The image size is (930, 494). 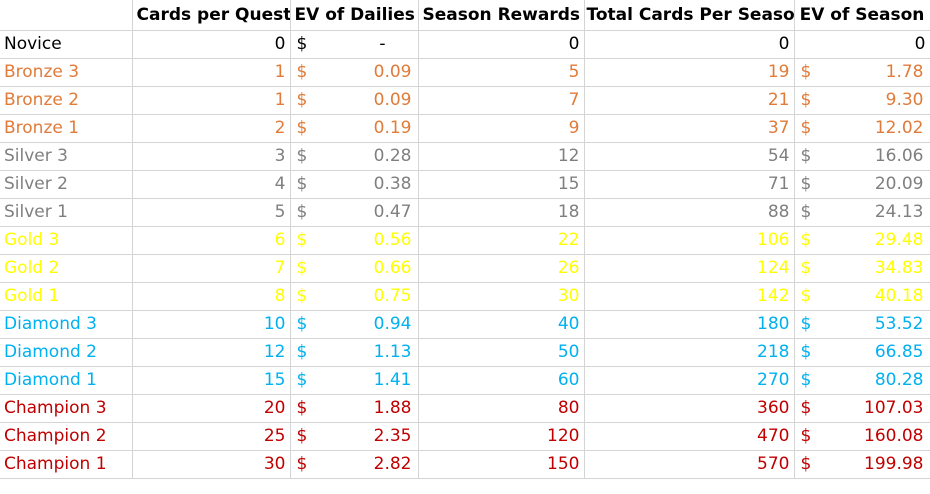 I want to click on cell-rank-name: Bronze 3, so click(x=66, y=72).